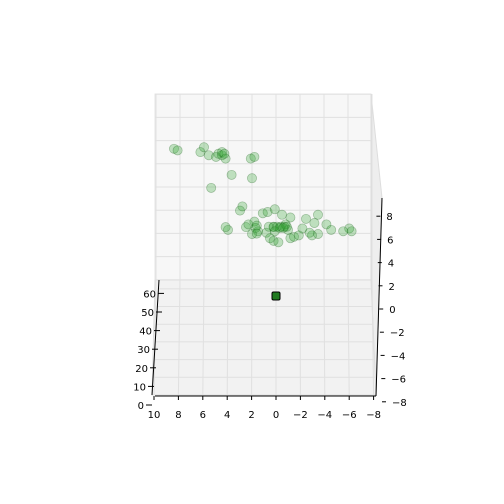  What do you see at coordinates (178, 415) in the screenshot?
I see `x-tick-label: 8` at bounding box center [178, 415].